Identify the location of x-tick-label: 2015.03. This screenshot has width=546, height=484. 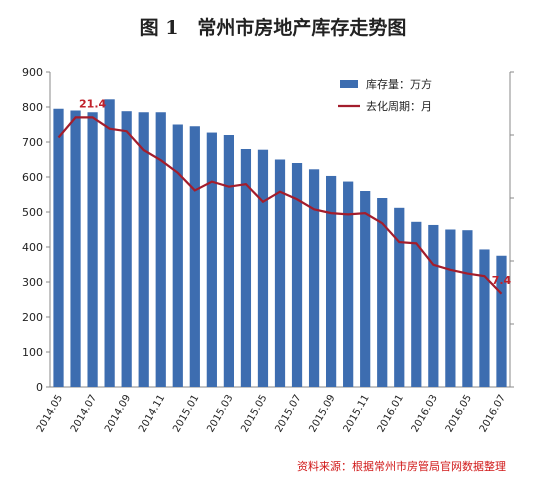
(220, 413).